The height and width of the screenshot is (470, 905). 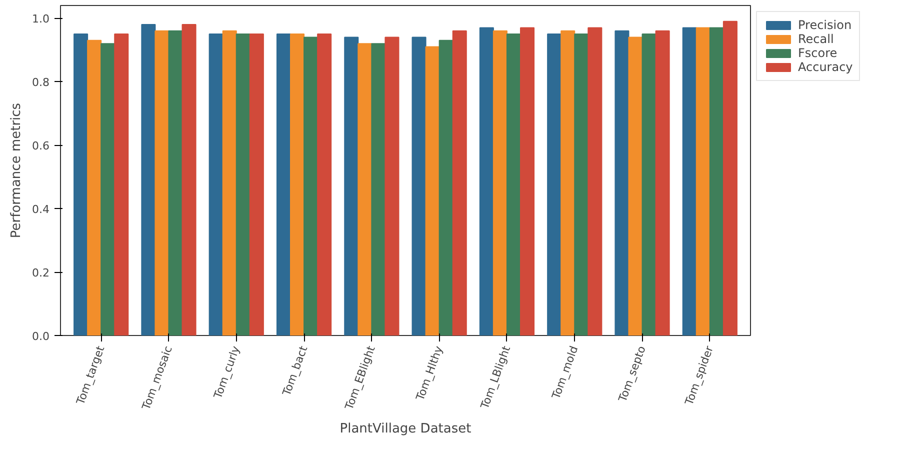 I want to click on y-tick-label: 0.2, so click(x=41, y=273).